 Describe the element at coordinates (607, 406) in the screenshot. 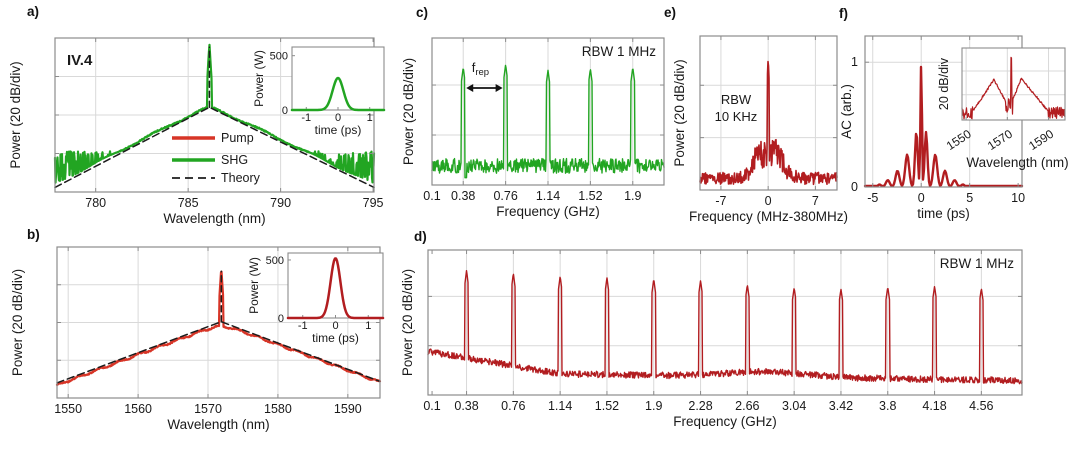

I see `d-xtick-1.52: 1.52` at that location.